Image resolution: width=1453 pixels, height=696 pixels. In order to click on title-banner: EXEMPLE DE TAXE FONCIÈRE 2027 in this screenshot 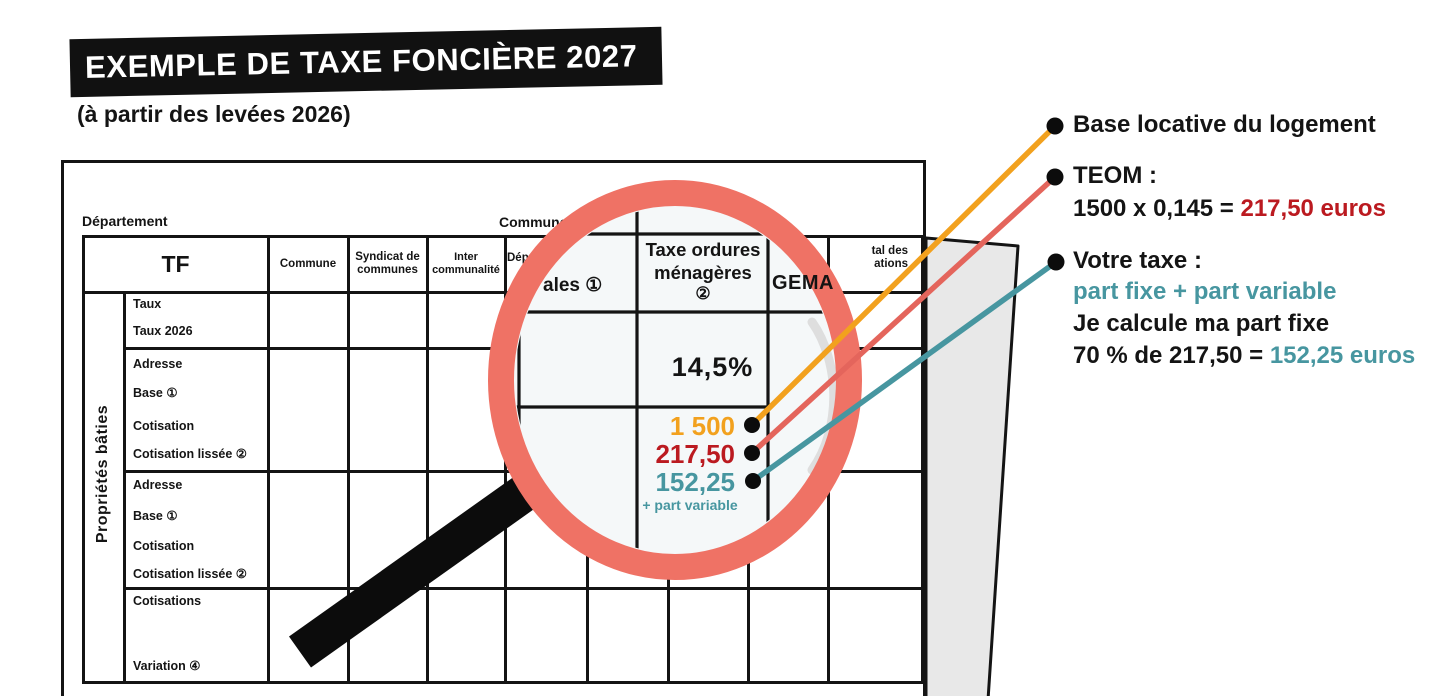, I will do `click(366, 62)`.